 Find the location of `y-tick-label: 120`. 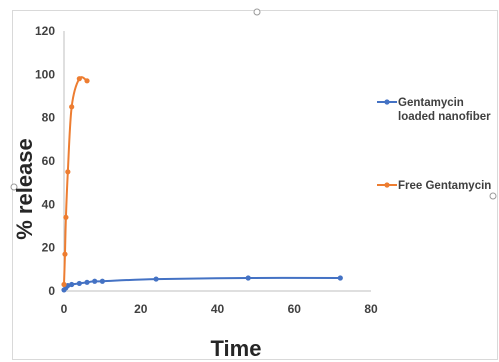

y-tick-label: 120 is located at coordinates (45, 31).